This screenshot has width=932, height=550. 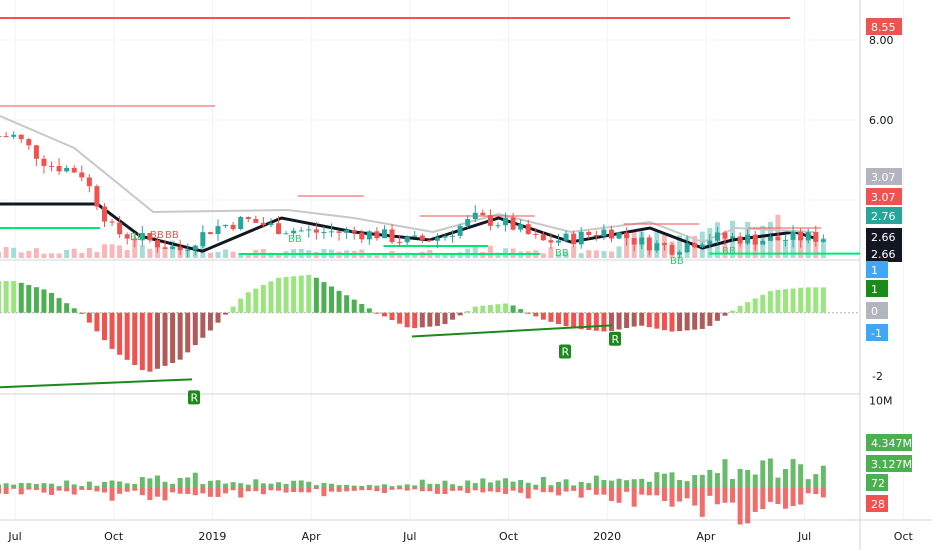 What do you see at coordinates (565, 351) in the screenshot?
I see `divergence-marker` at bounding box center [565, 351].